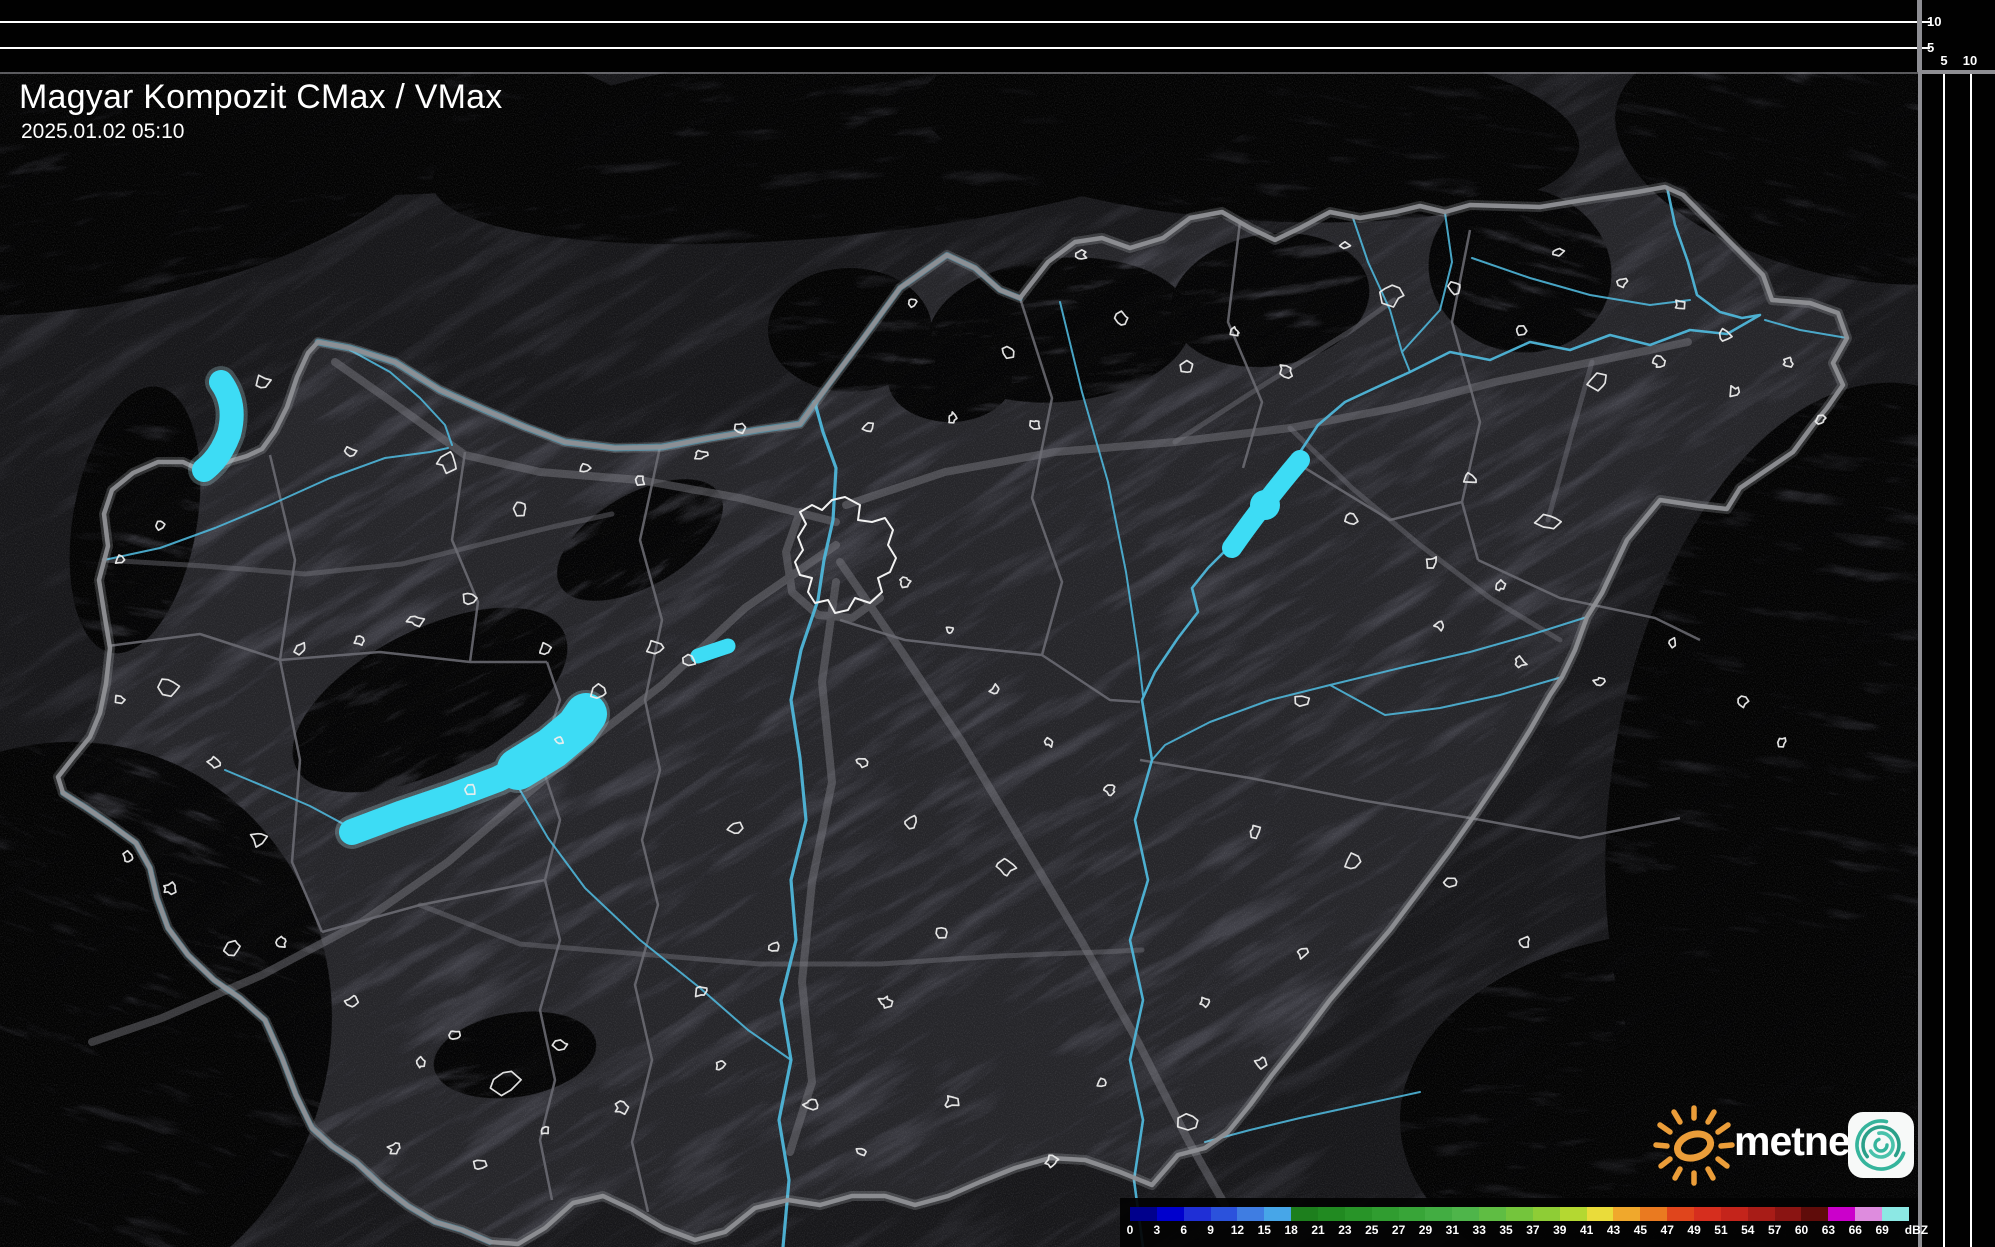 The image size is (1995, 1247). I want to click on top-graph-band, so click(959, 36).